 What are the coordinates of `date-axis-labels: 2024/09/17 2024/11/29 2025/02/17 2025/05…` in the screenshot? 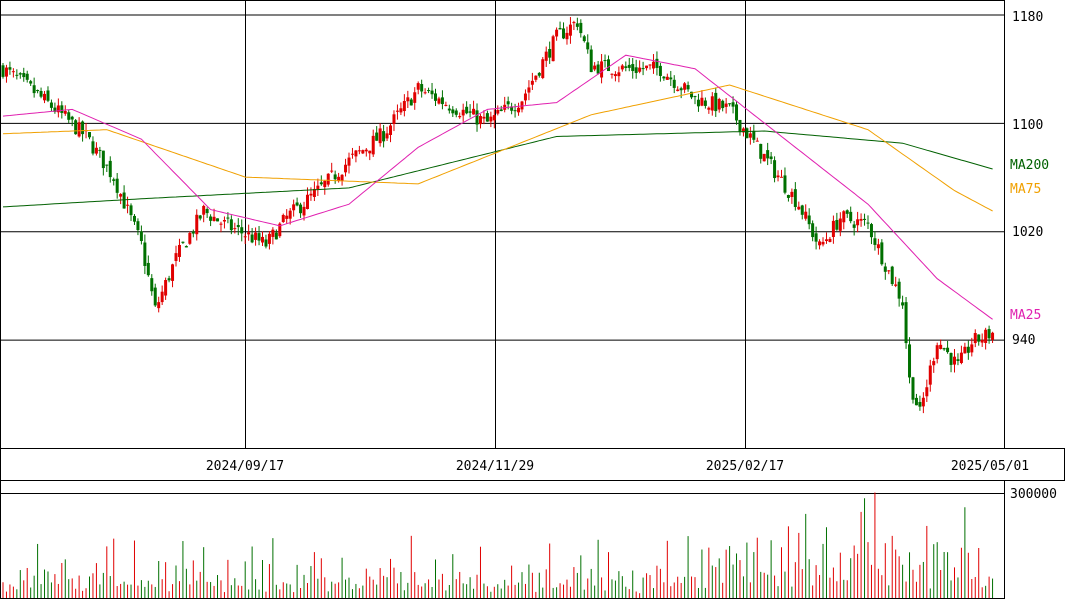 It's located at (617, 466).